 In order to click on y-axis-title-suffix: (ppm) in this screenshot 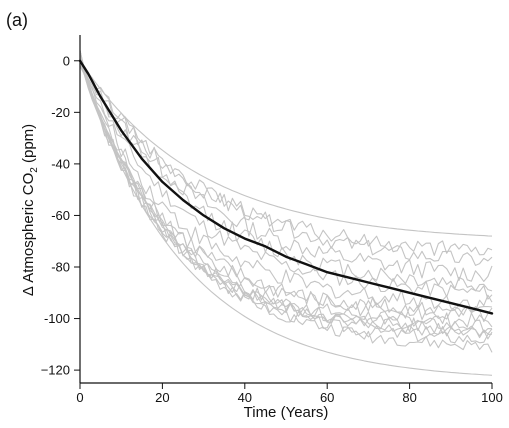, I will do `click(28, 145)`.